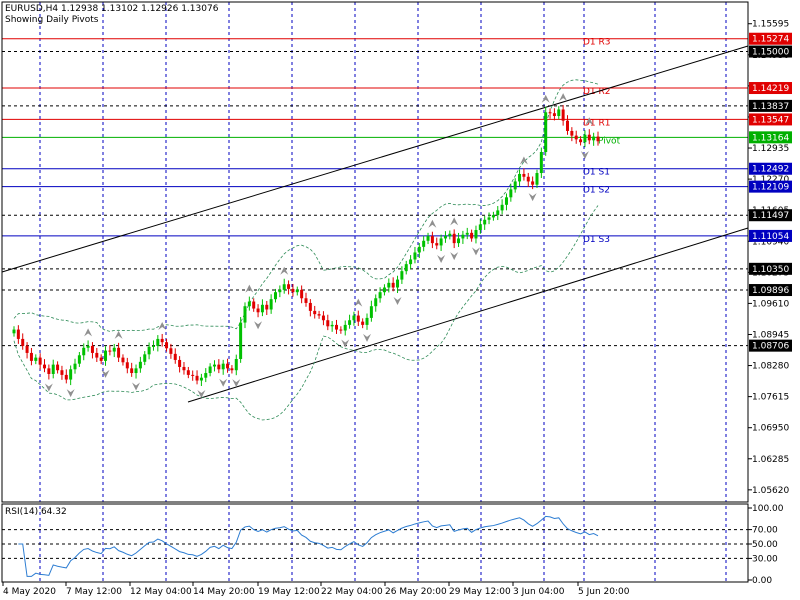 Image resolution: width=800 pixels, height=600 pixels. What do you see at coordinates (597, 123) in the screenshot?
I see `pivot-level-label: D1 R1` at bounding box center [597, 123].